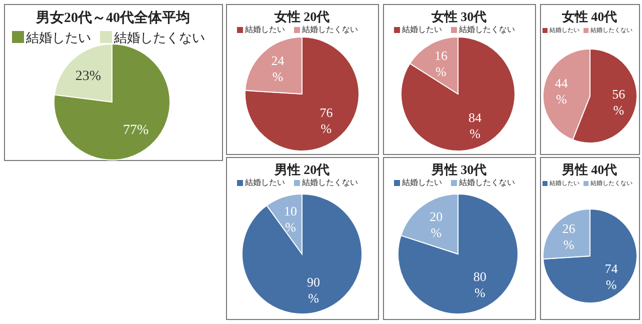 This screenshot has width=642, height=324. Describe the element at coordinates (327, 120) in the screenshot. I see `data-label: 76 %` at that location.